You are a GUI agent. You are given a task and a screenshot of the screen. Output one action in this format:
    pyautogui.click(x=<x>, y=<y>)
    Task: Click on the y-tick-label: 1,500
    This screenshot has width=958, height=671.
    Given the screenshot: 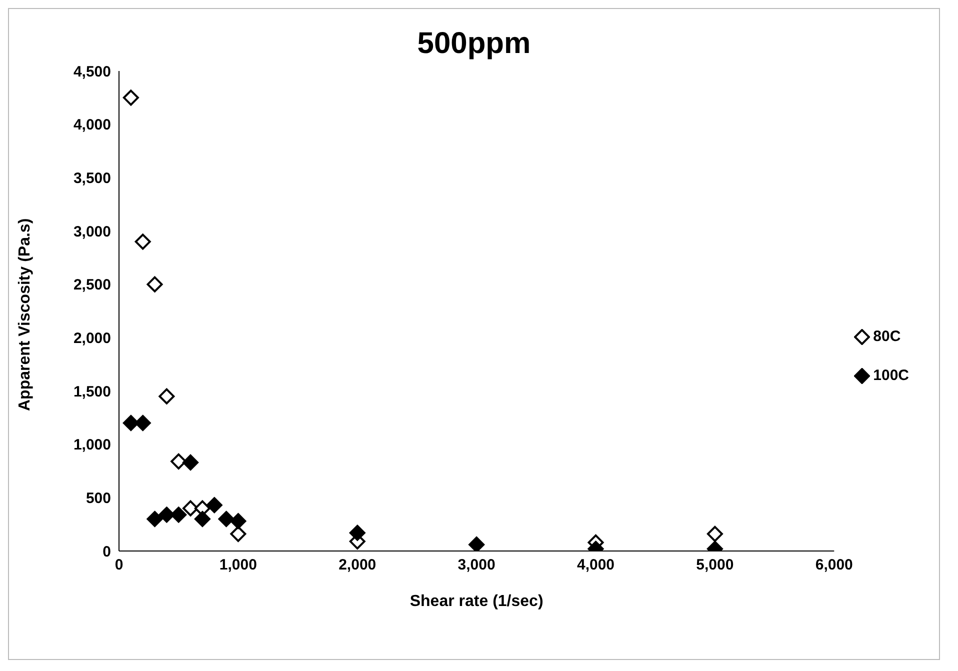 What is the action you would take?
    pyautogui.click(x=92, y=391)
    